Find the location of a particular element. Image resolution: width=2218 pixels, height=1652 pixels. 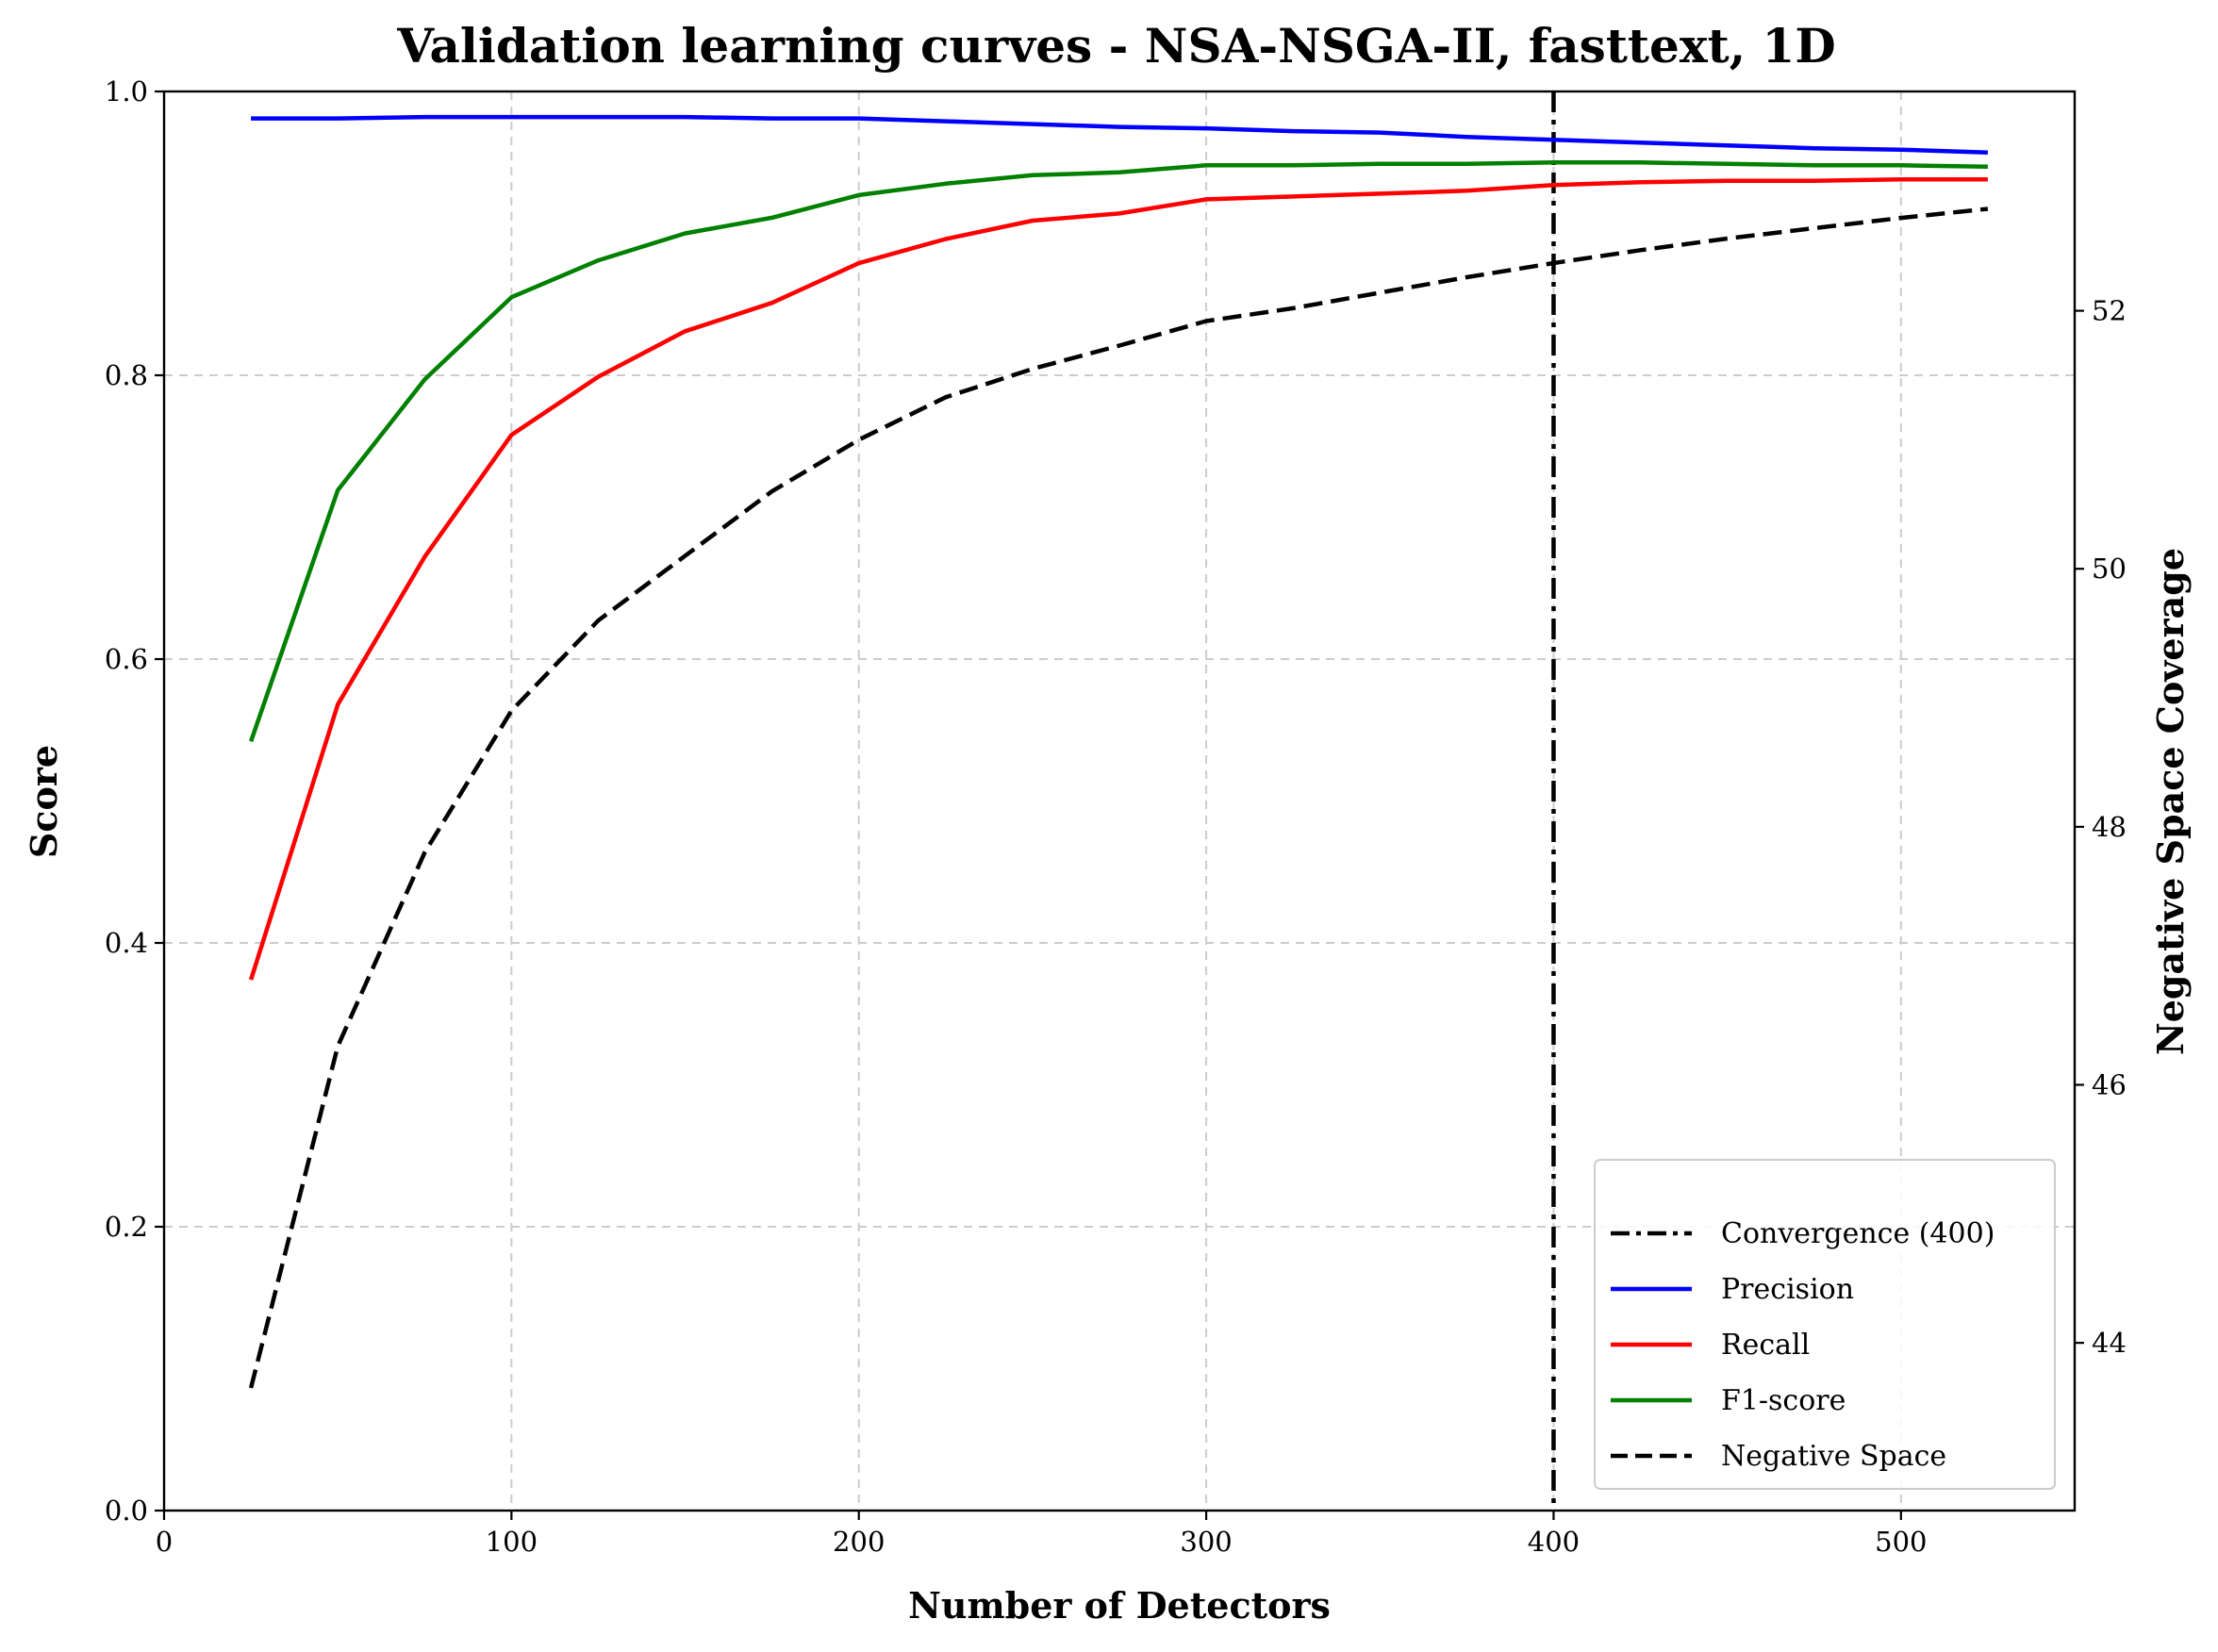

legend-frame is located at coordinates (1825, 1324).